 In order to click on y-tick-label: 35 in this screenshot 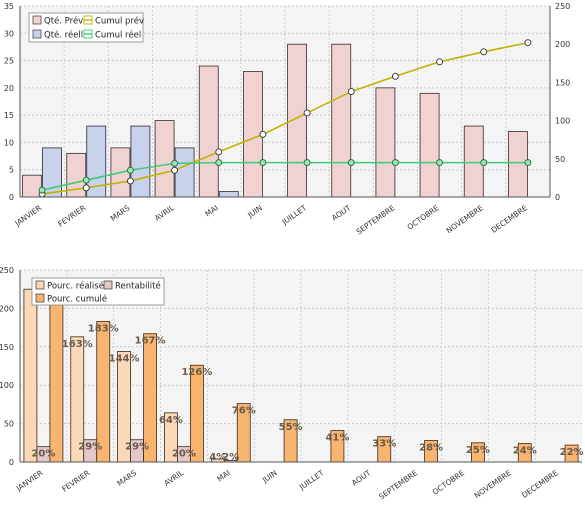, I will do `click(9, 6)`.